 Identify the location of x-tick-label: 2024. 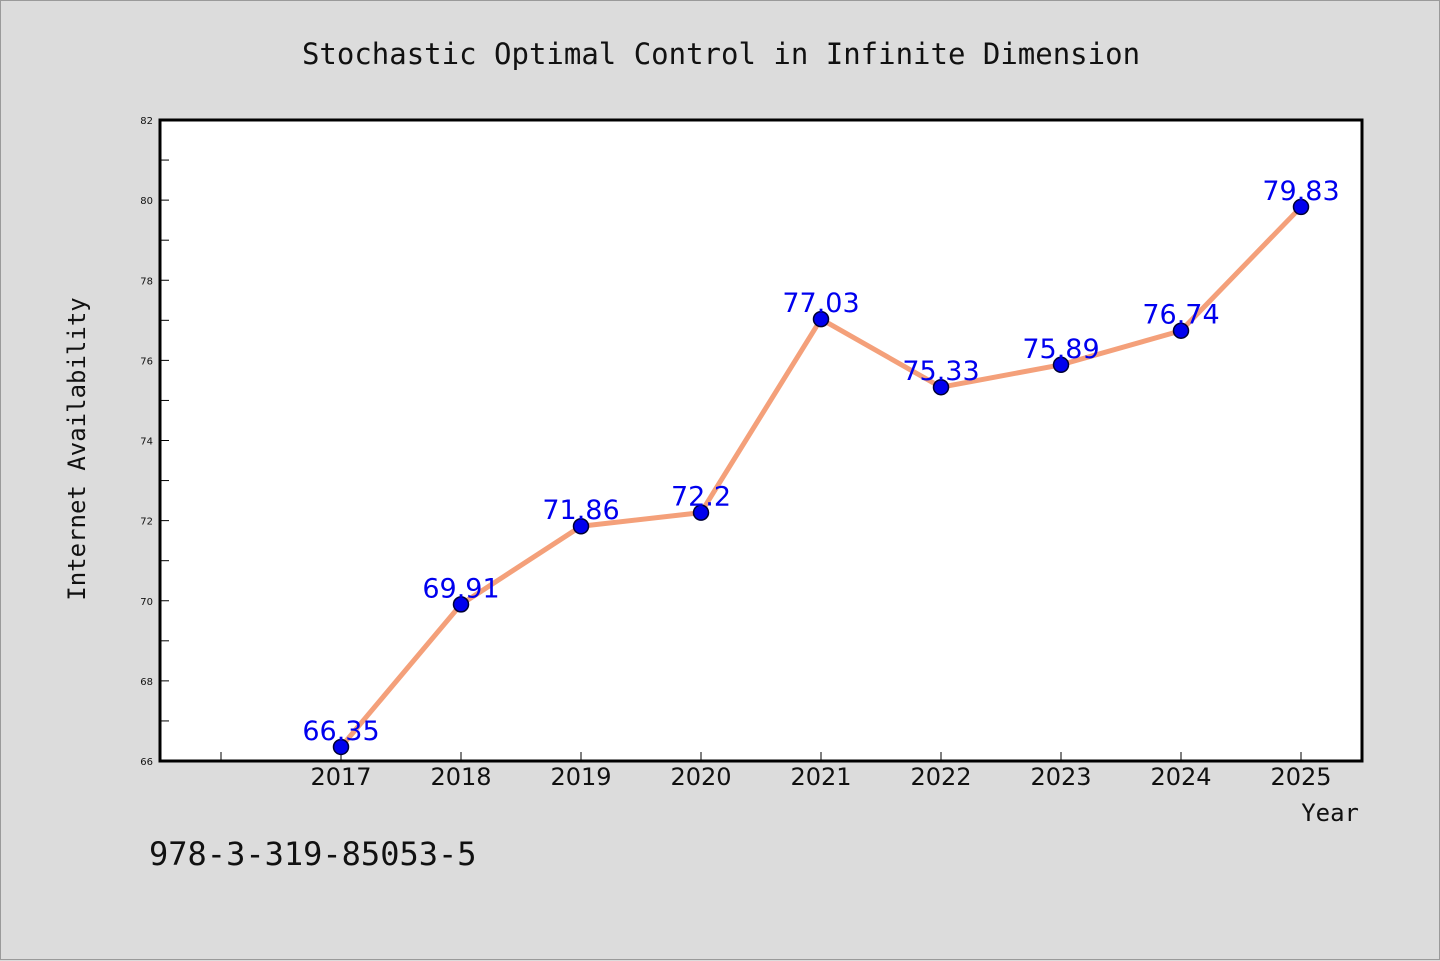
(1180, 777).